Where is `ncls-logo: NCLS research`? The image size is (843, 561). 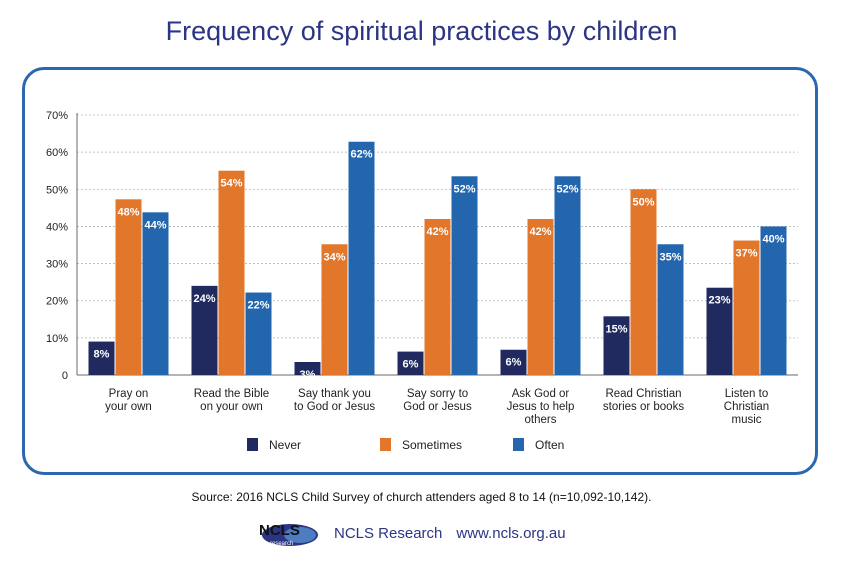 ncls-logo: NCLS research is located at coordinates (288, 533).